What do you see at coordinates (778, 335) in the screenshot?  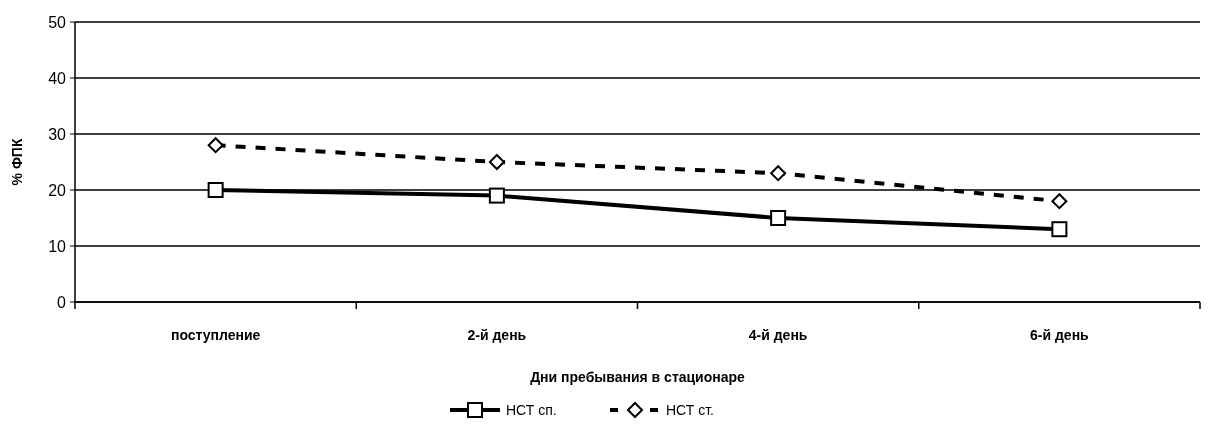 I see `x-tick-label: 4-й день` at bounding box center [778, 335].